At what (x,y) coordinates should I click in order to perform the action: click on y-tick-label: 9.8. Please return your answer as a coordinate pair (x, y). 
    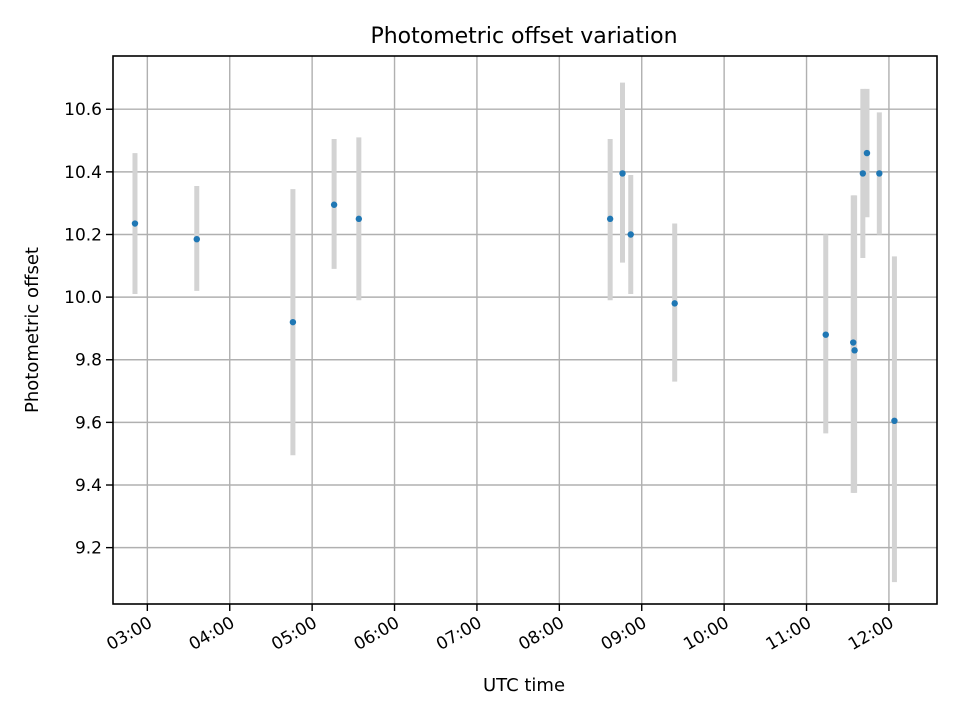
    Looking at the image, I should click on (88, 361).